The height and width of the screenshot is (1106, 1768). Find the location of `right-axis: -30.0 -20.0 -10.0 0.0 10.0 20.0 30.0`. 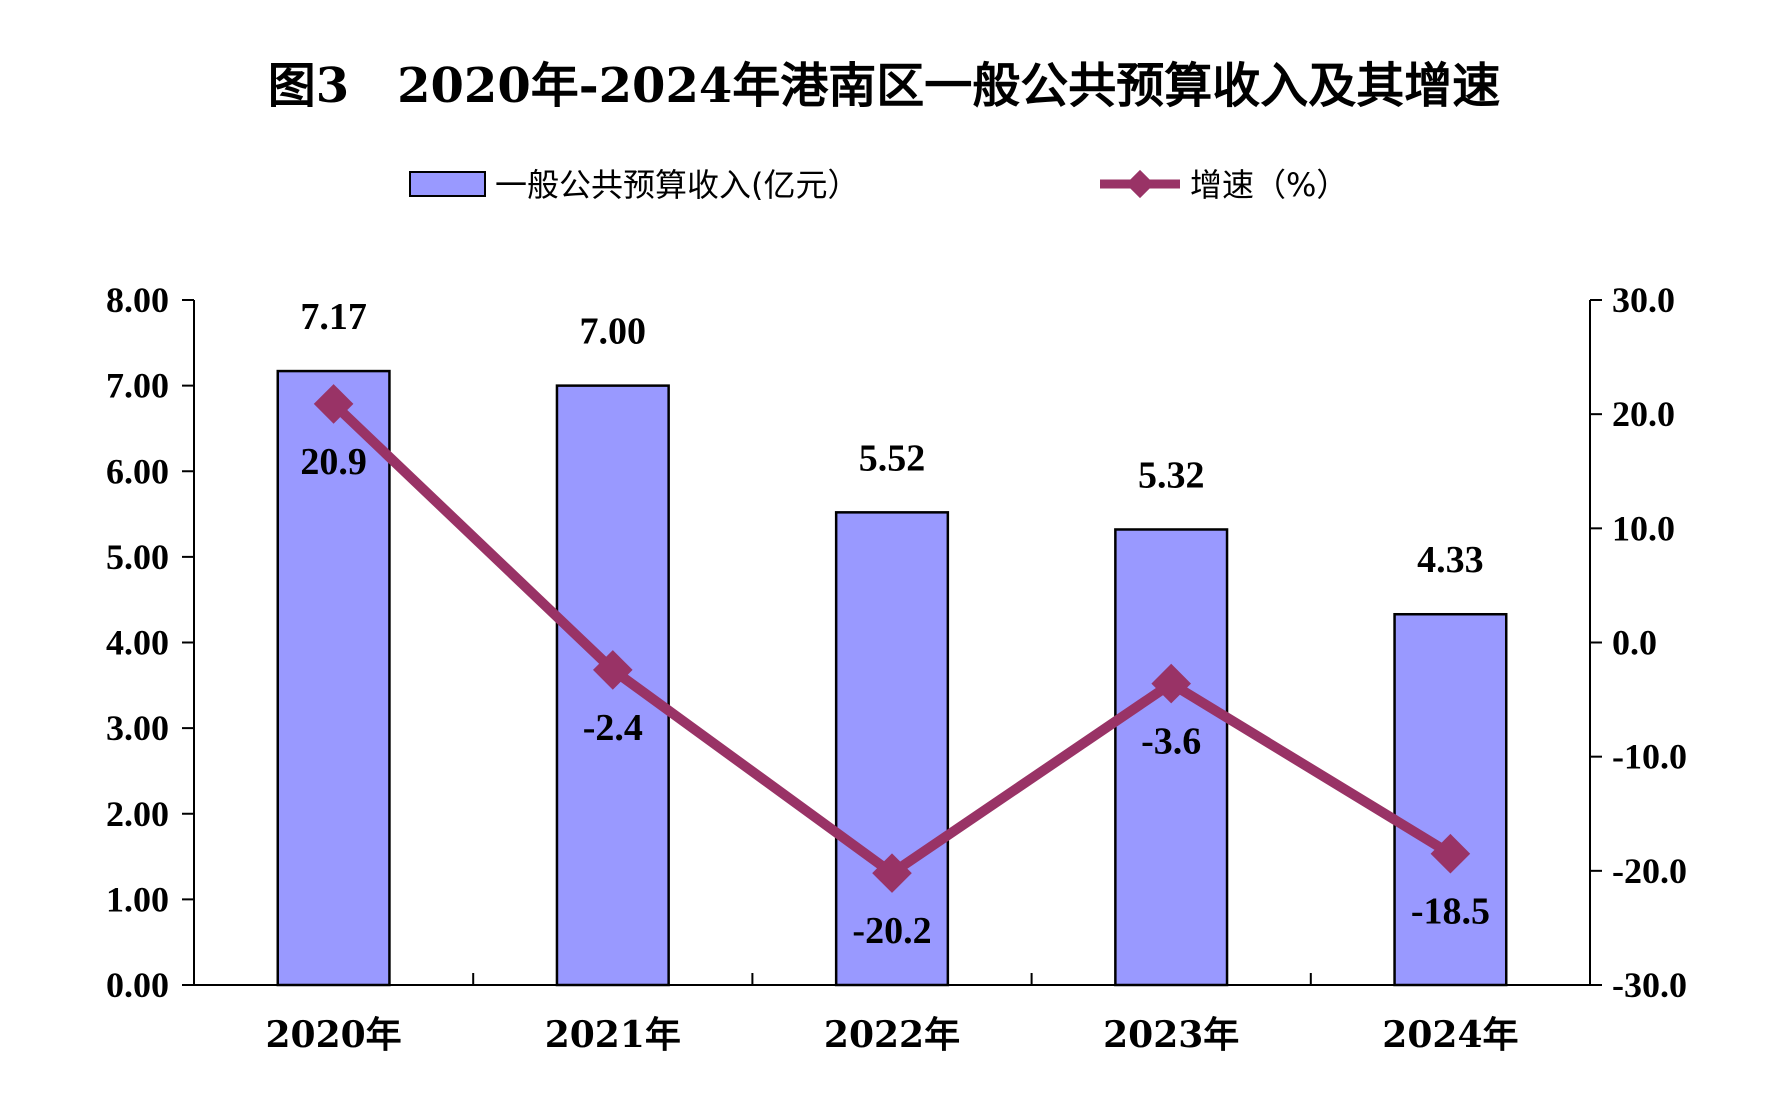

right-axis: -30.0 -20.0 -10.0 0.0 10.0 20.0 30.0 is located at coordinates (1638, 642).